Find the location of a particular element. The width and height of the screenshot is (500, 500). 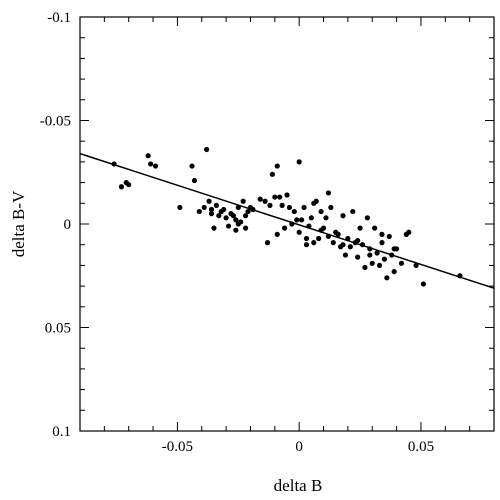

x-tick-label: 0.05 is located at coordinates (421, 447).